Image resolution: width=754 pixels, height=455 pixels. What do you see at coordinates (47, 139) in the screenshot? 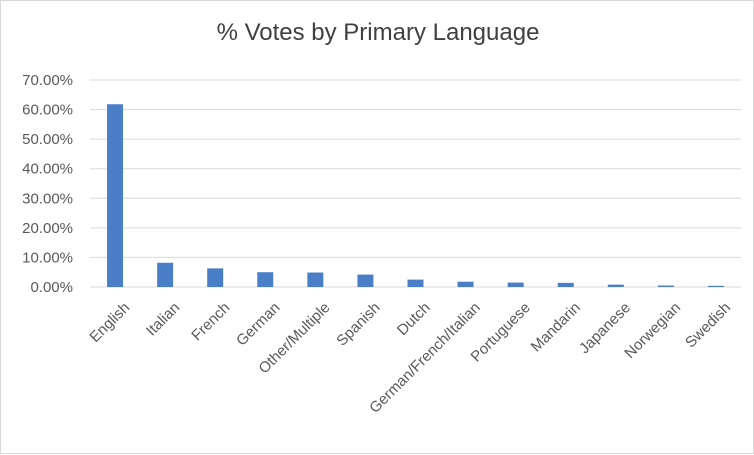
I see `y-tick-label: 50.00%` at bounding box center [47, 139].